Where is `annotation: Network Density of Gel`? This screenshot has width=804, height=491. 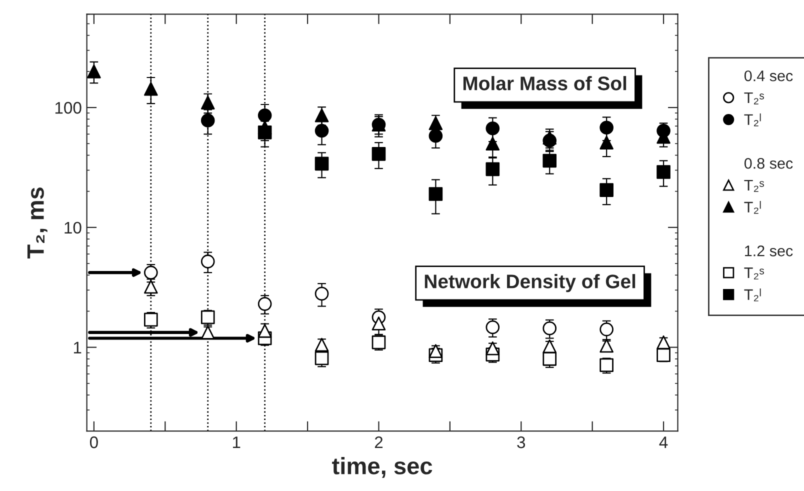
annotation: Network Density of Gel is located at coordinates (530, 283).